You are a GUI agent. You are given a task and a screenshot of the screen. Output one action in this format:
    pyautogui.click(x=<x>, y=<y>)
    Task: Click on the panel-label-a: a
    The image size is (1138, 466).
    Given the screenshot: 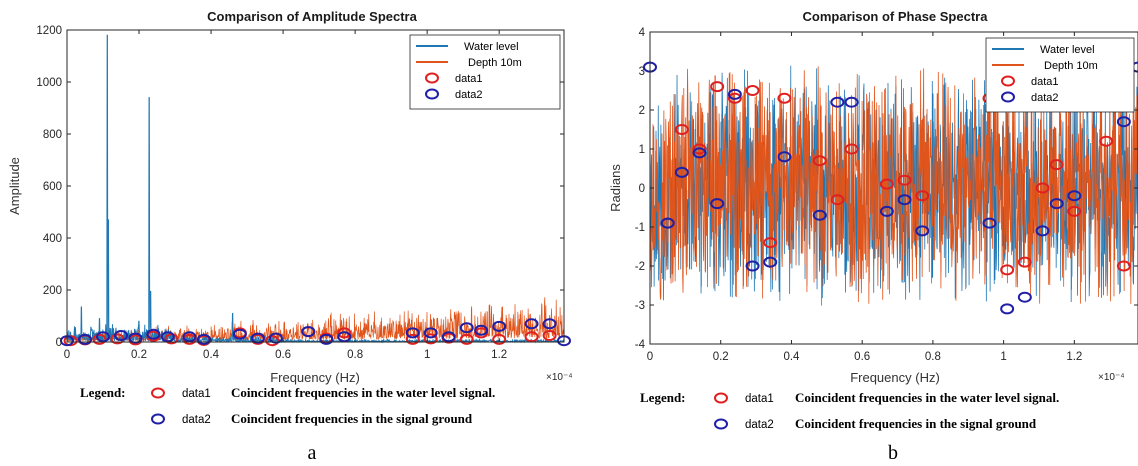 What is the action you would take?
    pyautogui.click(x=312, y=453)
    